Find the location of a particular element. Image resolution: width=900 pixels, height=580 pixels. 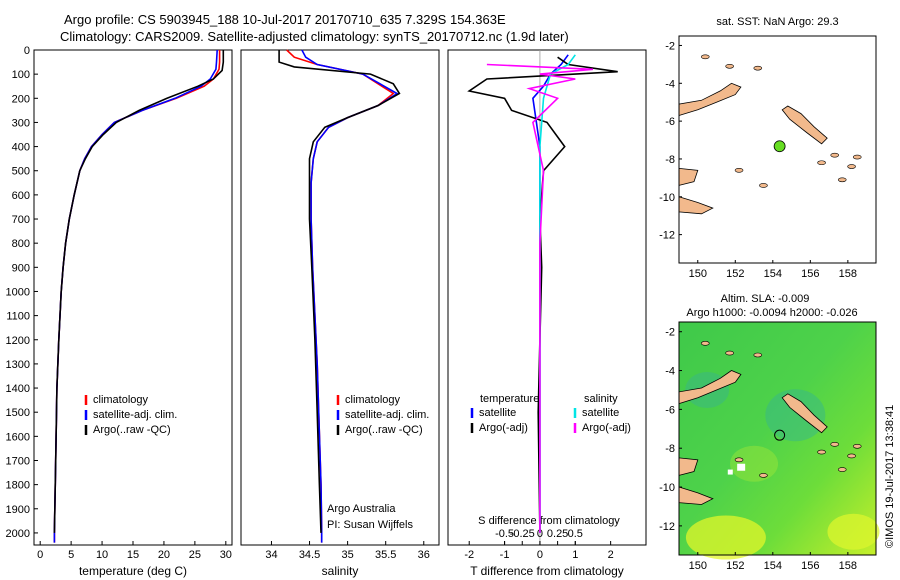

temperature-y-tick-label: 500 is located at coordinates (21, 172).